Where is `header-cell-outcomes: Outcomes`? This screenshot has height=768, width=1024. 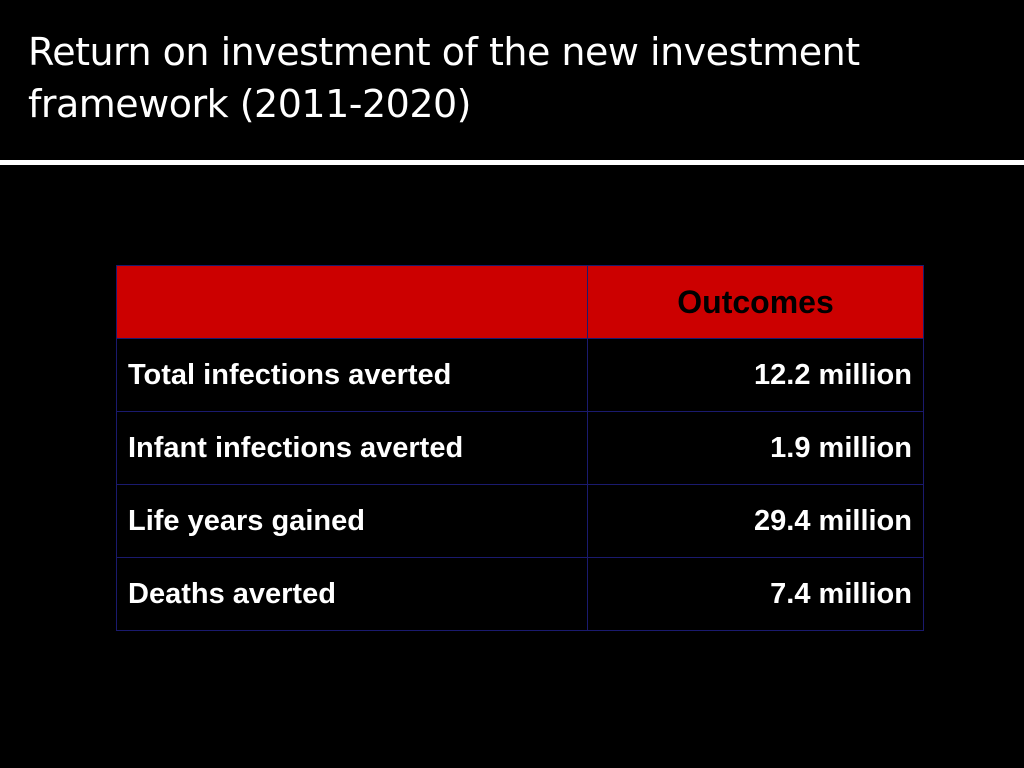
header-cell-outcomes: Outcomes is located at coordinates (755, 302).